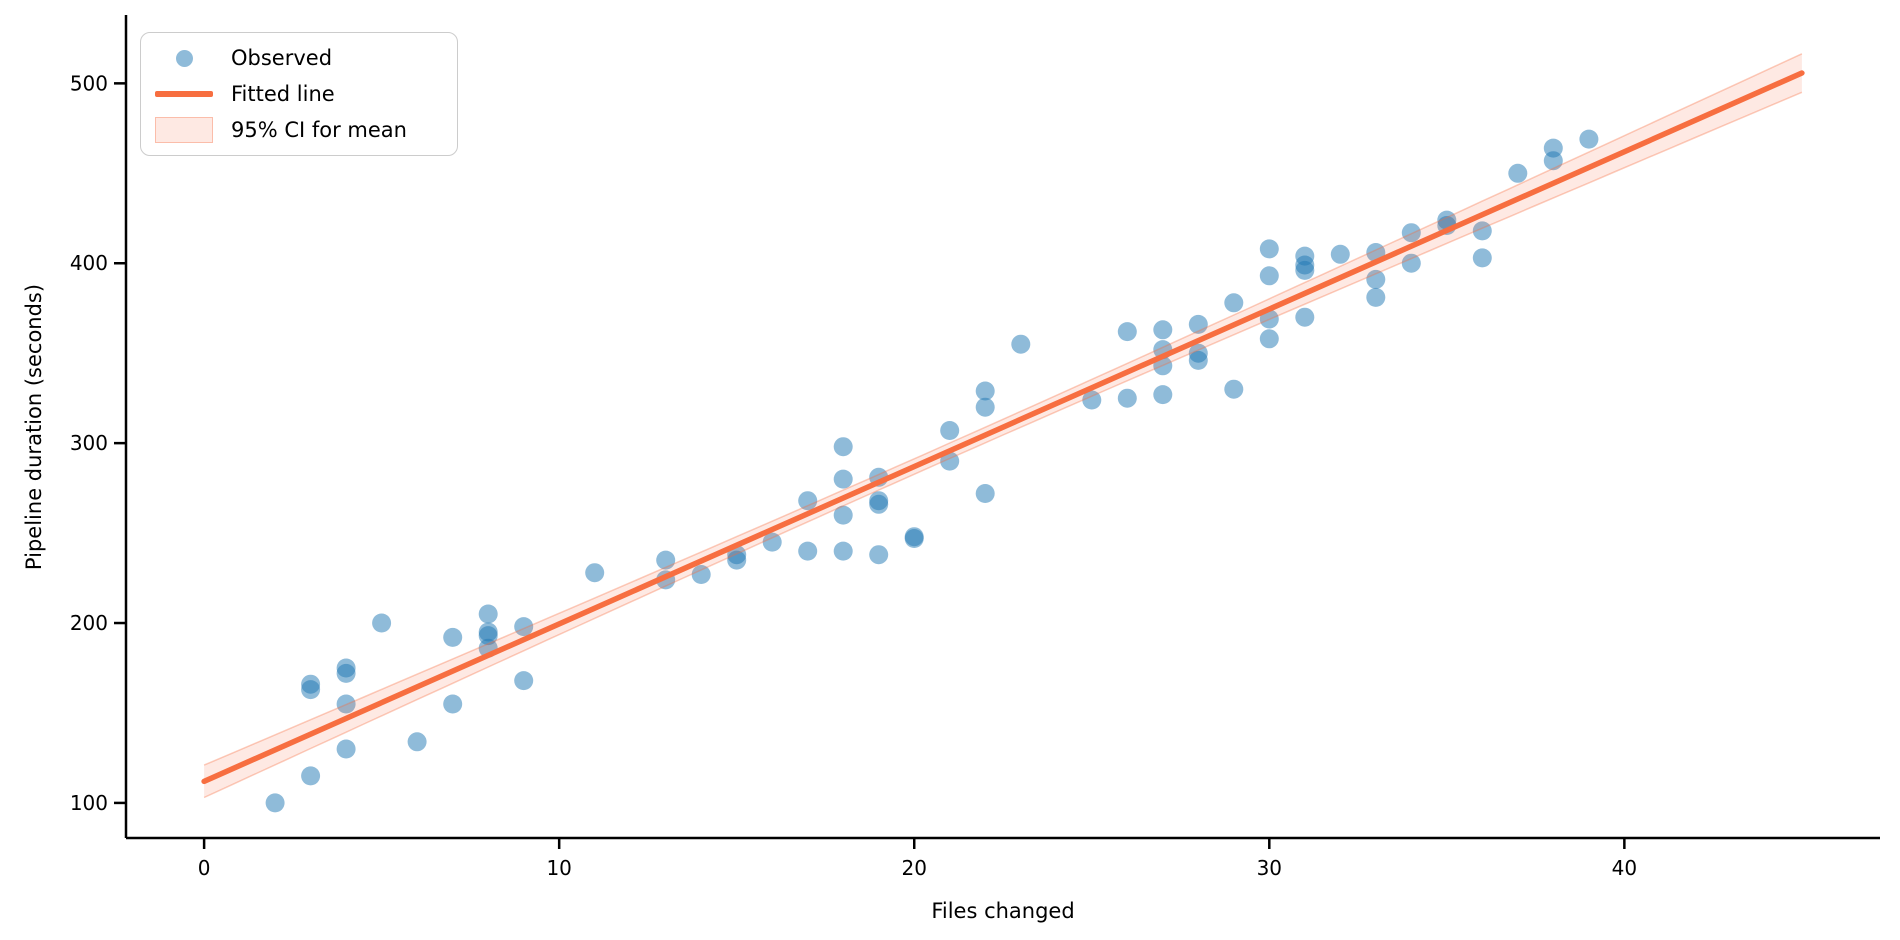  I want to click on x-tick-label: 0, so click(204, 868).